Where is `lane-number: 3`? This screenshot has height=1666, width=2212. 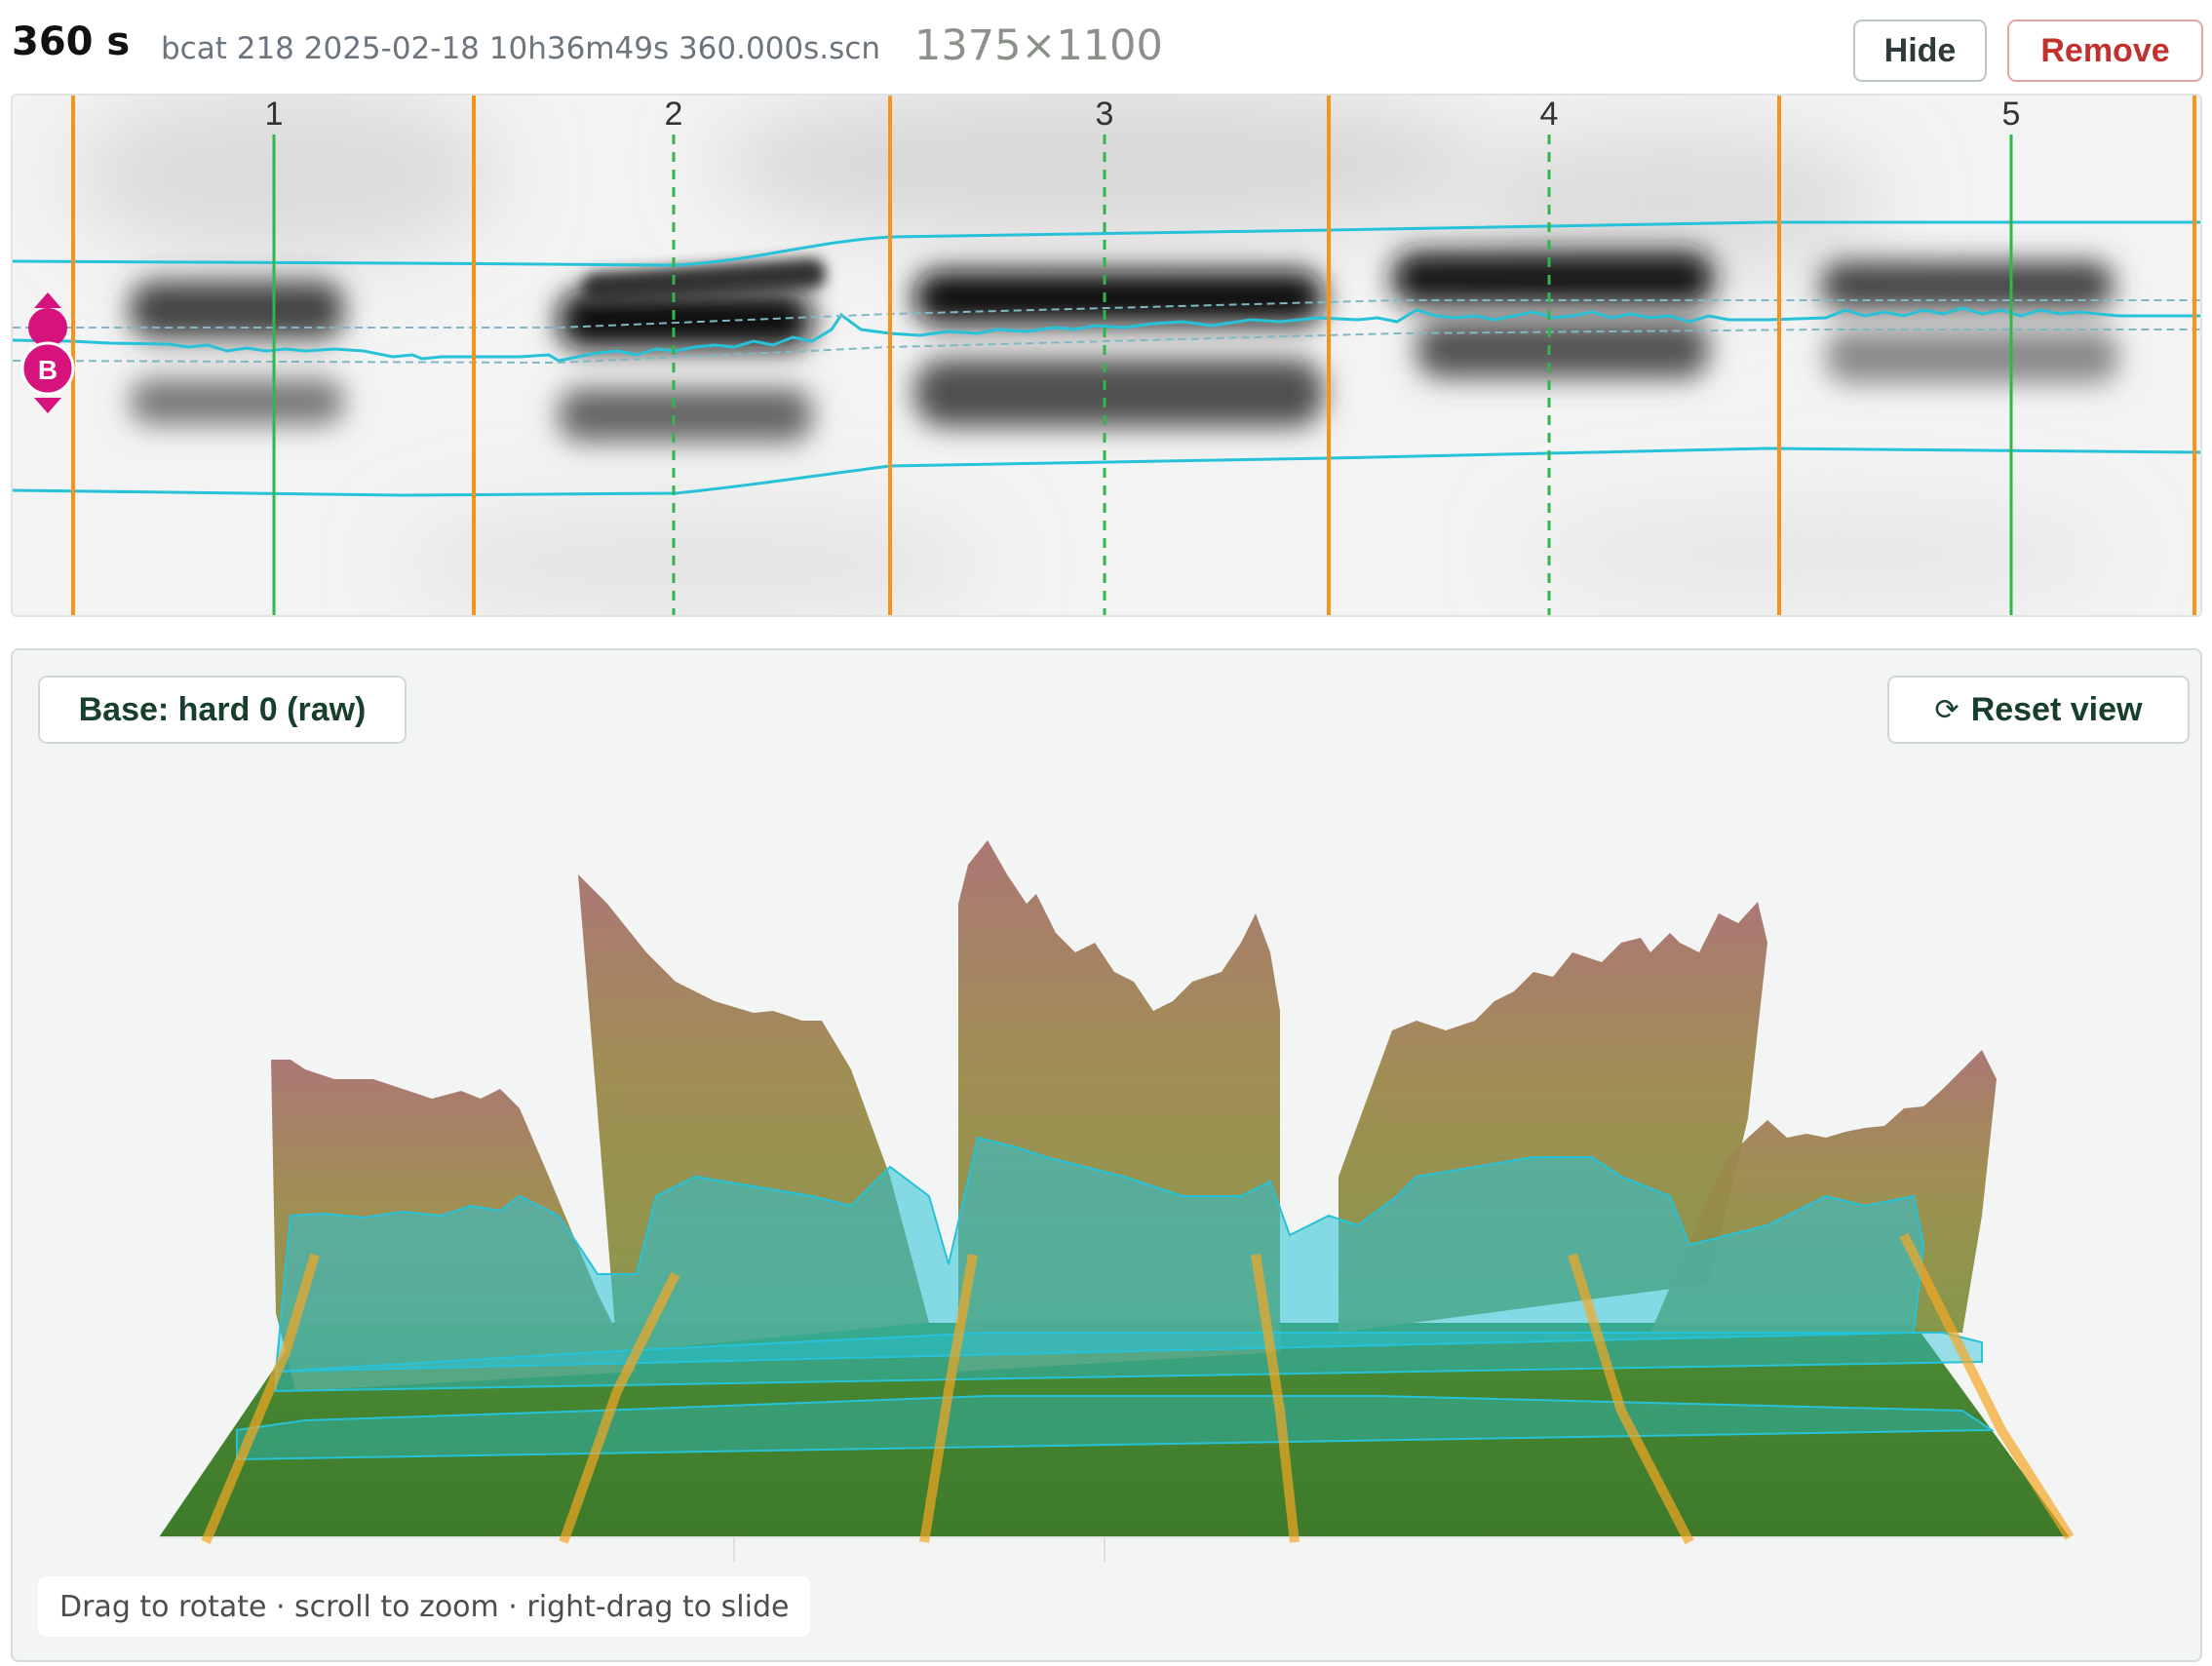 lane-number: 3 is located at coordinates (1105, 114).